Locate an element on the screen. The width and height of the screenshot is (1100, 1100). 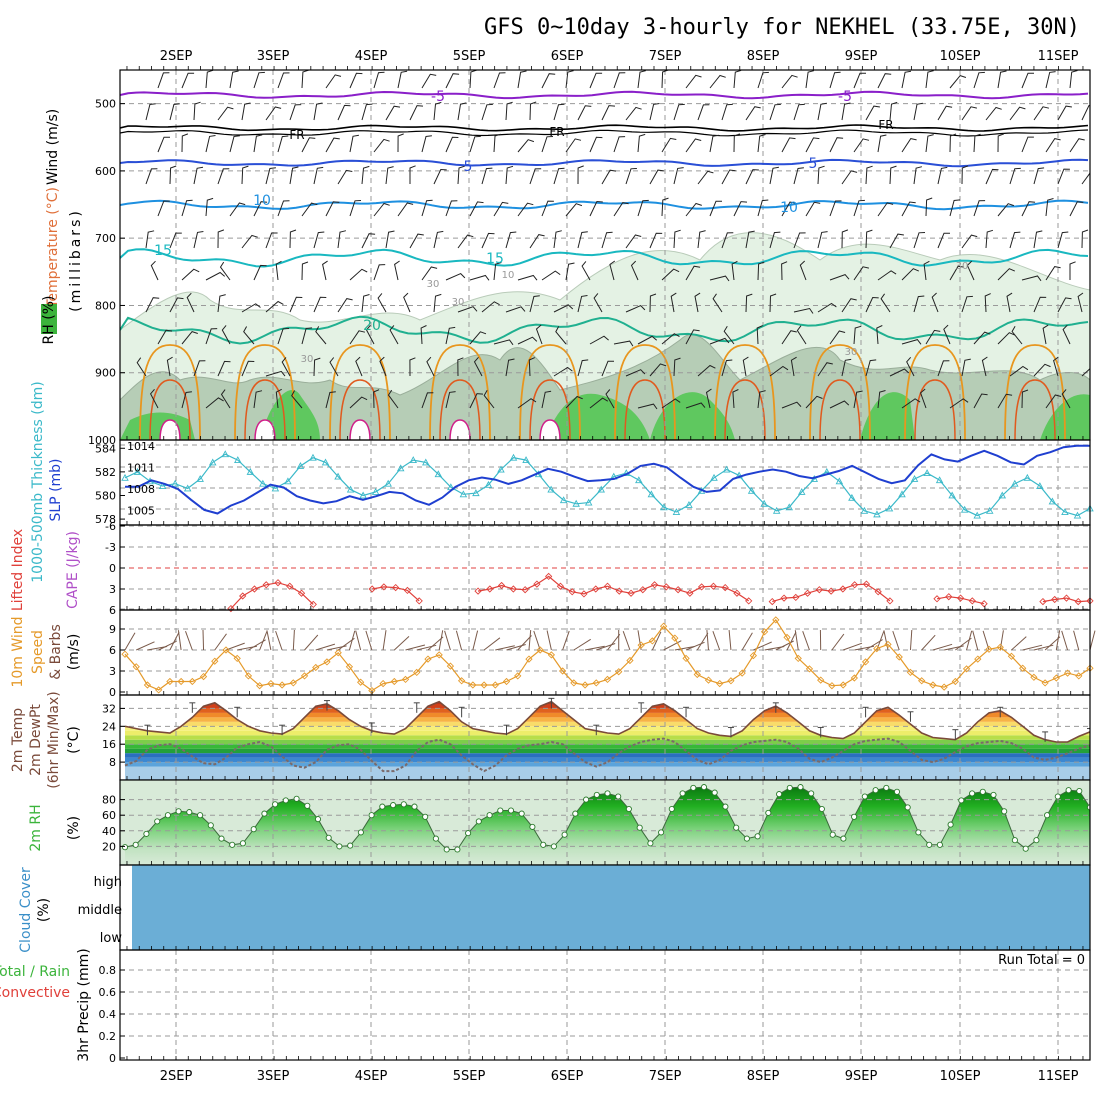
cloud-ylabel: Cloud Cover is located at coordinates (26, 910).